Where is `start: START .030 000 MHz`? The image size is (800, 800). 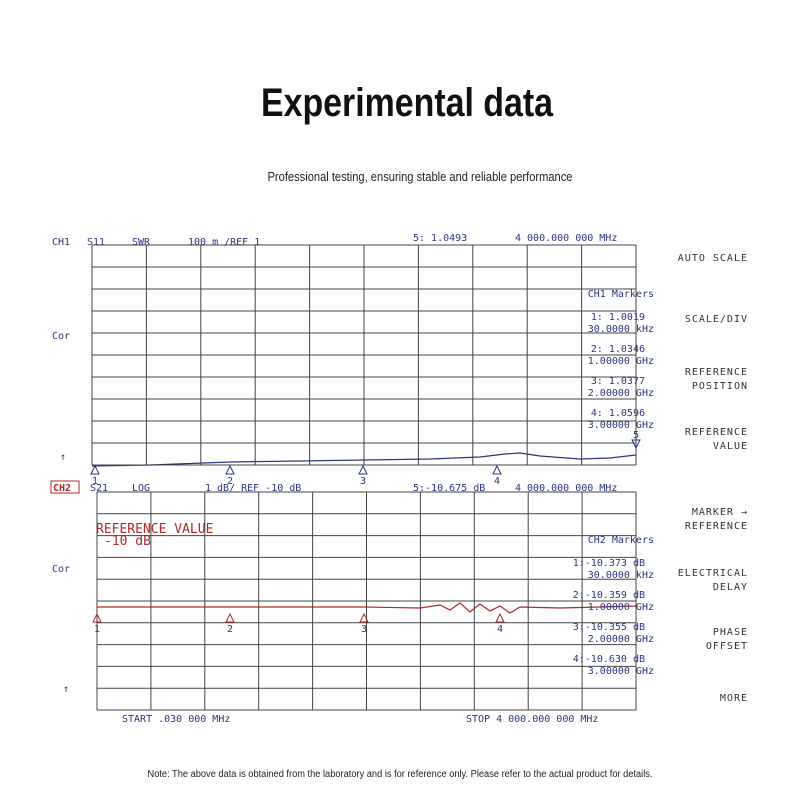 start: START .030 000 MHz is located at coordinates (176, 719).